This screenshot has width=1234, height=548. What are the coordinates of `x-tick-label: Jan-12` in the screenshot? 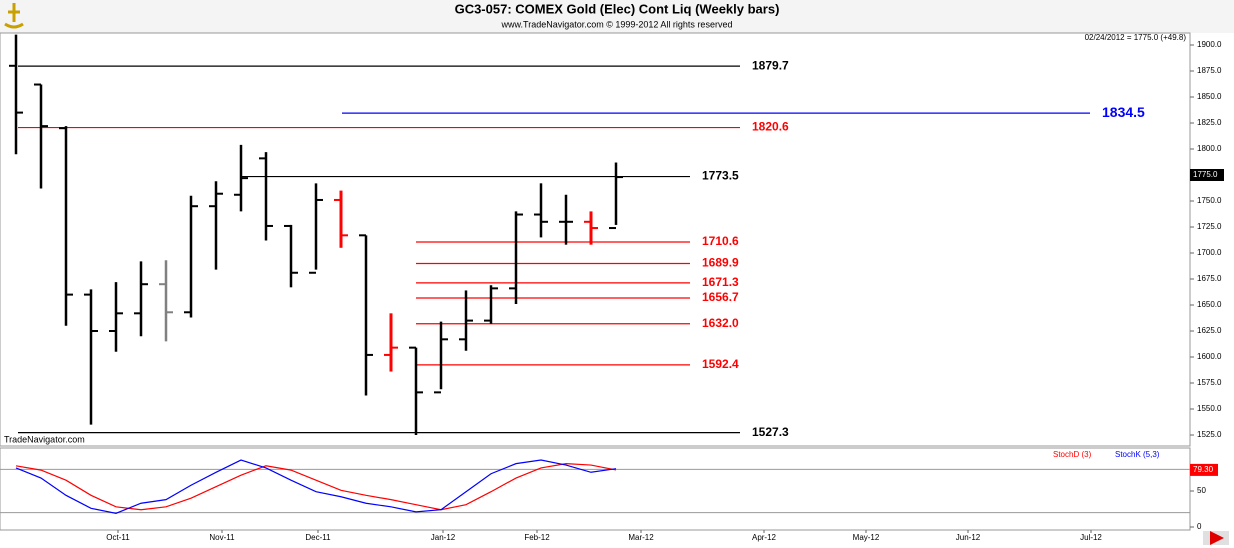 It's located at (443, 537).